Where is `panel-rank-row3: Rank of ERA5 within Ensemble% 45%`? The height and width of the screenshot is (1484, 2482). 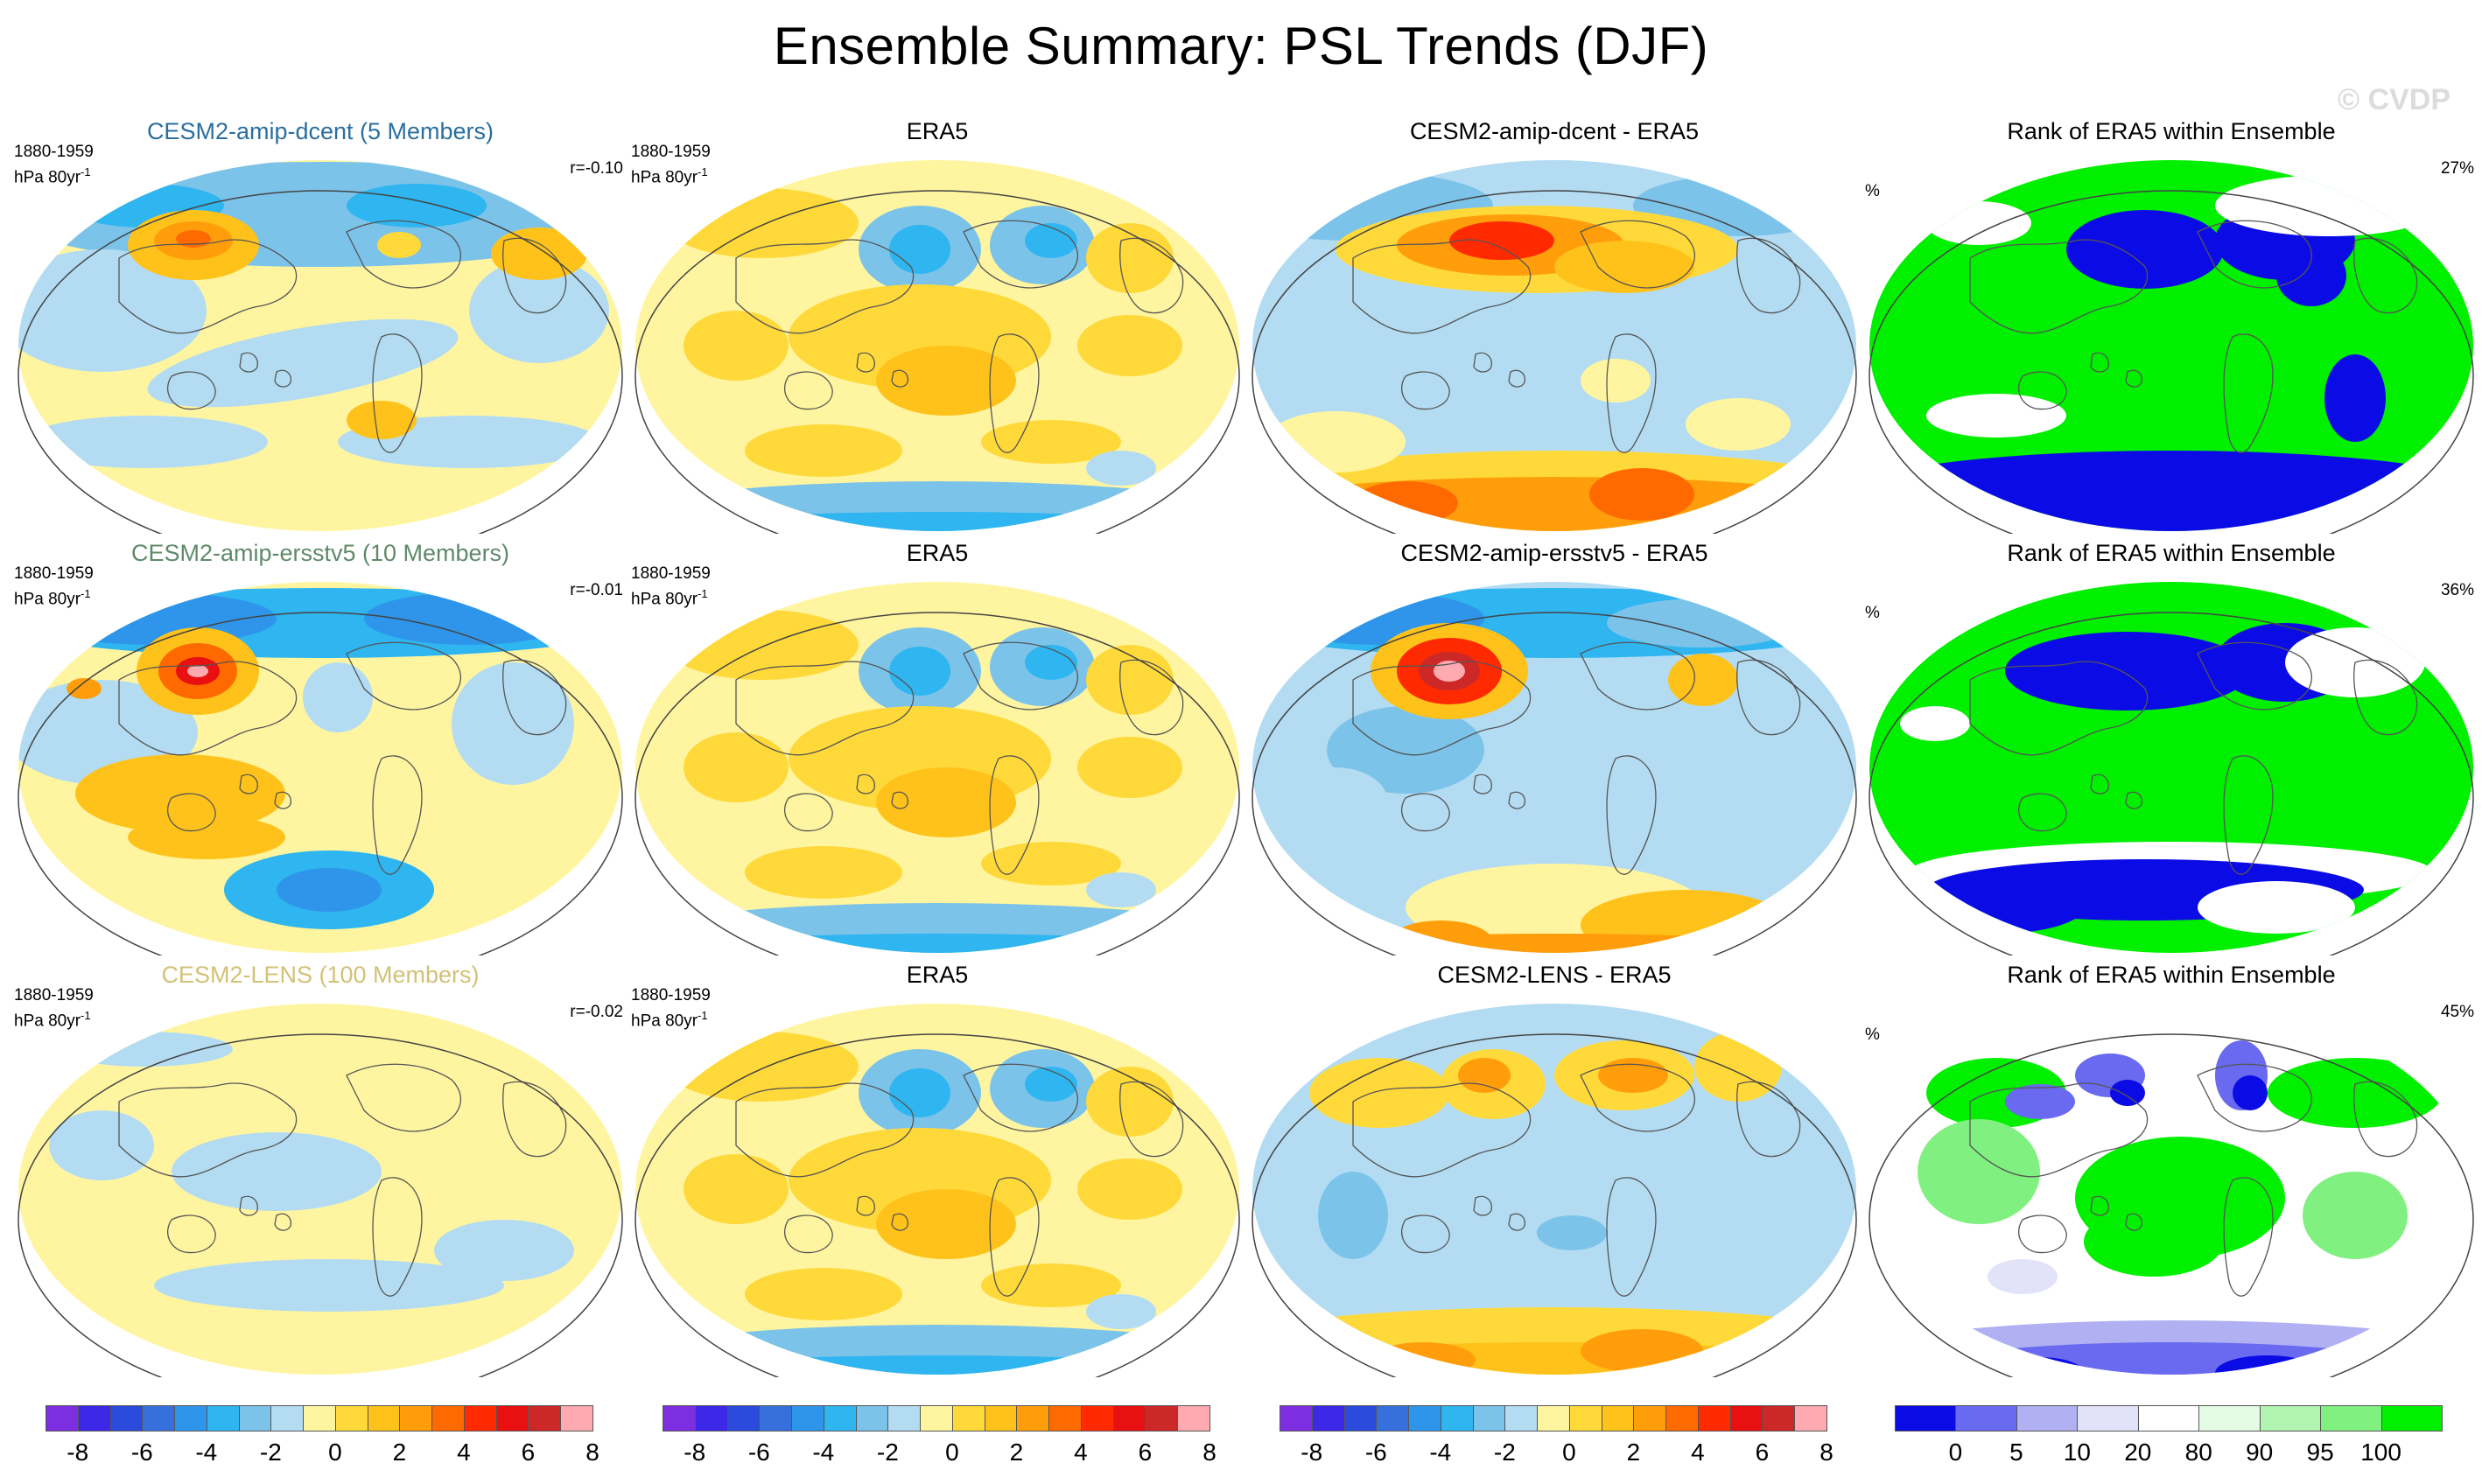
panel-rank-row3: Rank of ERA5 within Ensemble% 45% is located at coordinates (2171, 1169).